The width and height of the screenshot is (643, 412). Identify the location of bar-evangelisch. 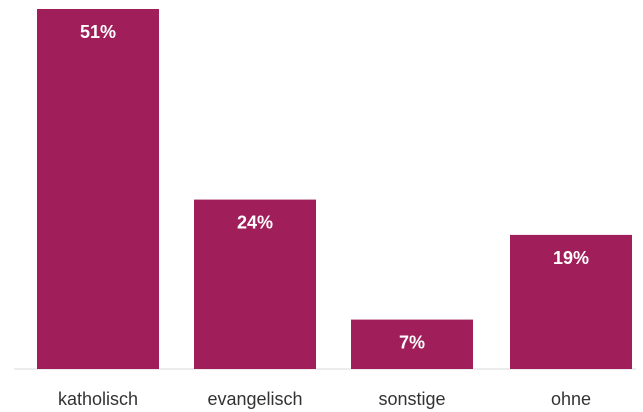
(255, 284).